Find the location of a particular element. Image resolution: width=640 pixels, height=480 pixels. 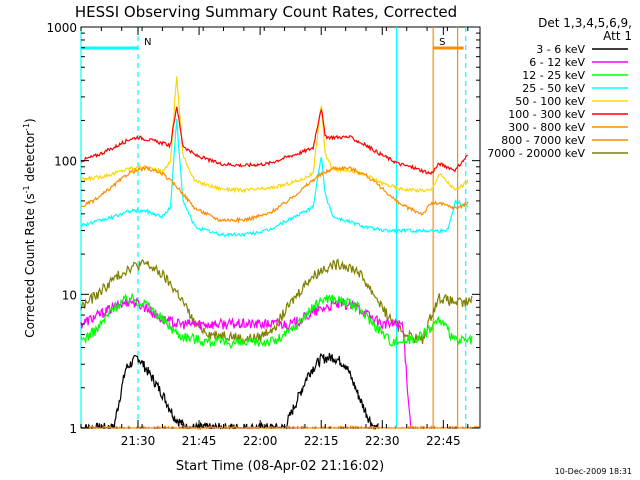

legend-label-6: 300 - 800 keV is located at coordinates (546, 127).